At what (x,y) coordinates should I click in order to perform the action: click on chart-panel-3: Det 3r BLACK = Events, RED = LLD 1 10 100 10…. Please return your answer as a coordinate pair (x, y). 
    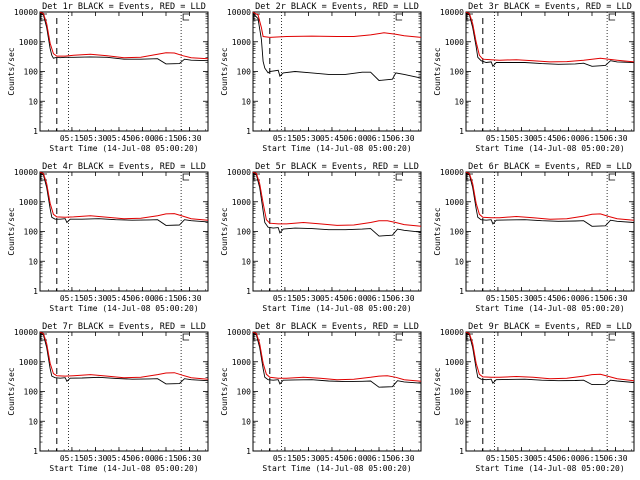
    Looking at the image, I should click on (534, 77).